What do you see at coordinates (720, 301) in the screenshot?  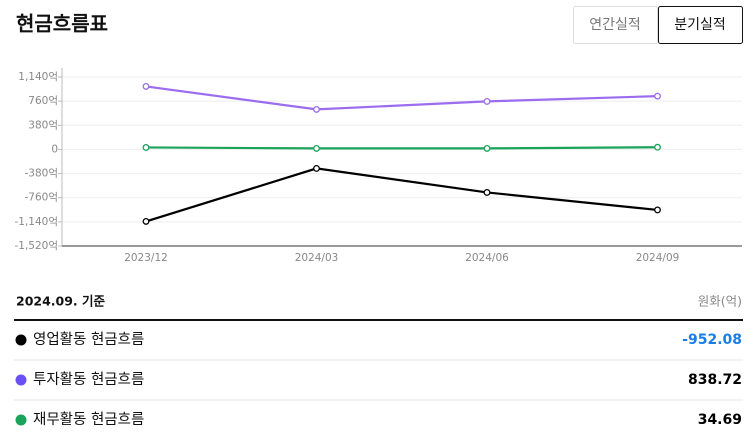 I see `table-unit: 원화(억)` at bounding box center [720, 301].